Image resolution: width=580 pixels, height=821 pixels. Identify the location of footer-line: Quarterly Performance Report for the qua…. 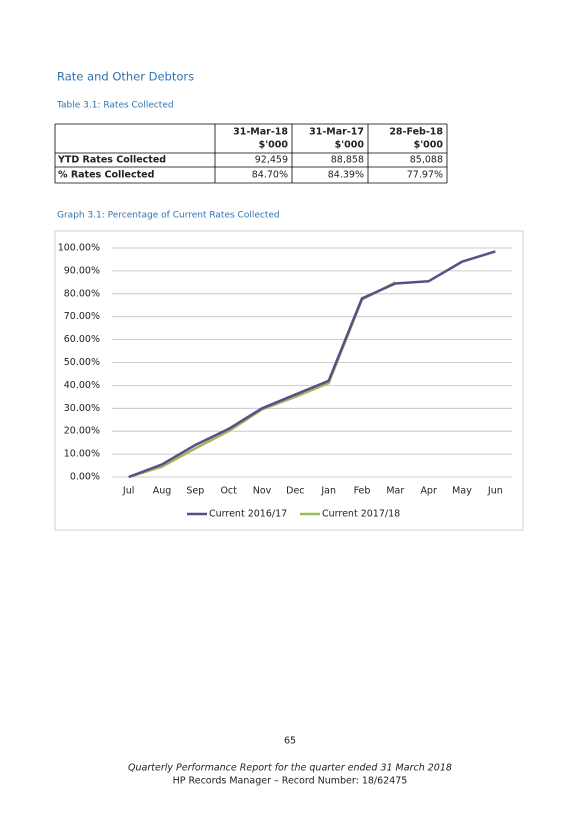
(290, 768).